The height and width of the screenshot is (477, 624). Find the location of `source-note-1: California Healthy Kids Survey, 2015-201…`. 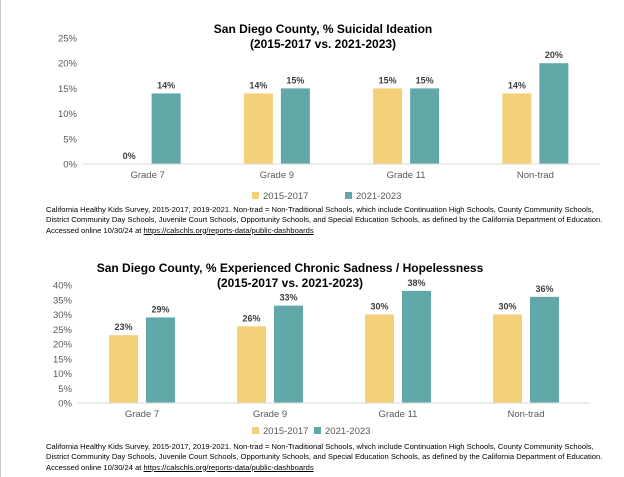

source-note-1: California Healthy Kids Survey, 2015-201… is located at coordinates (326, 220).